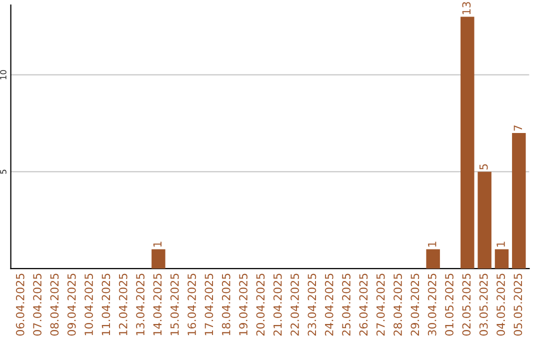 Image resolution: width=540 pixels, height=340 pixels. What do you see at coordinates (54, 305) in the screenshot?
I see `x-tick-label: 08.04.2025` at bounding box center [54, 305].